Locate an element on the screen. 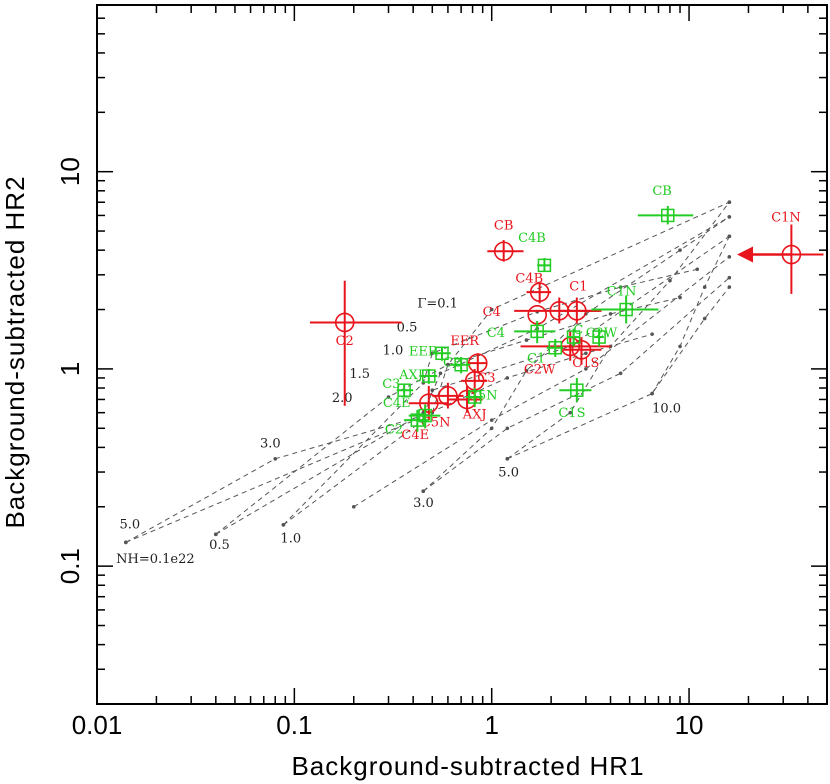 Image resolution: width=830 pixels, height=784 pixels. x-axis-title: Background-subtracted HR1 is located at coordinates (467, 766).